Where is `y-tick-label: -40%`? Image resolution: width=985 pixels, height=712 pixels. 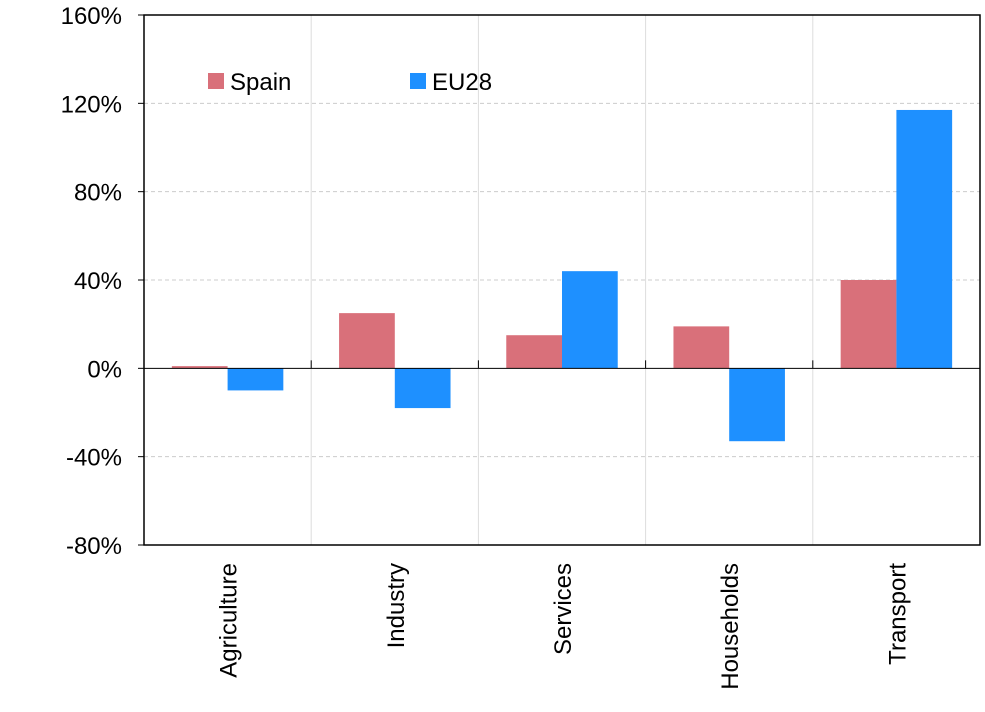
y-tick-label: -40% is located at coordinates (94, 458).